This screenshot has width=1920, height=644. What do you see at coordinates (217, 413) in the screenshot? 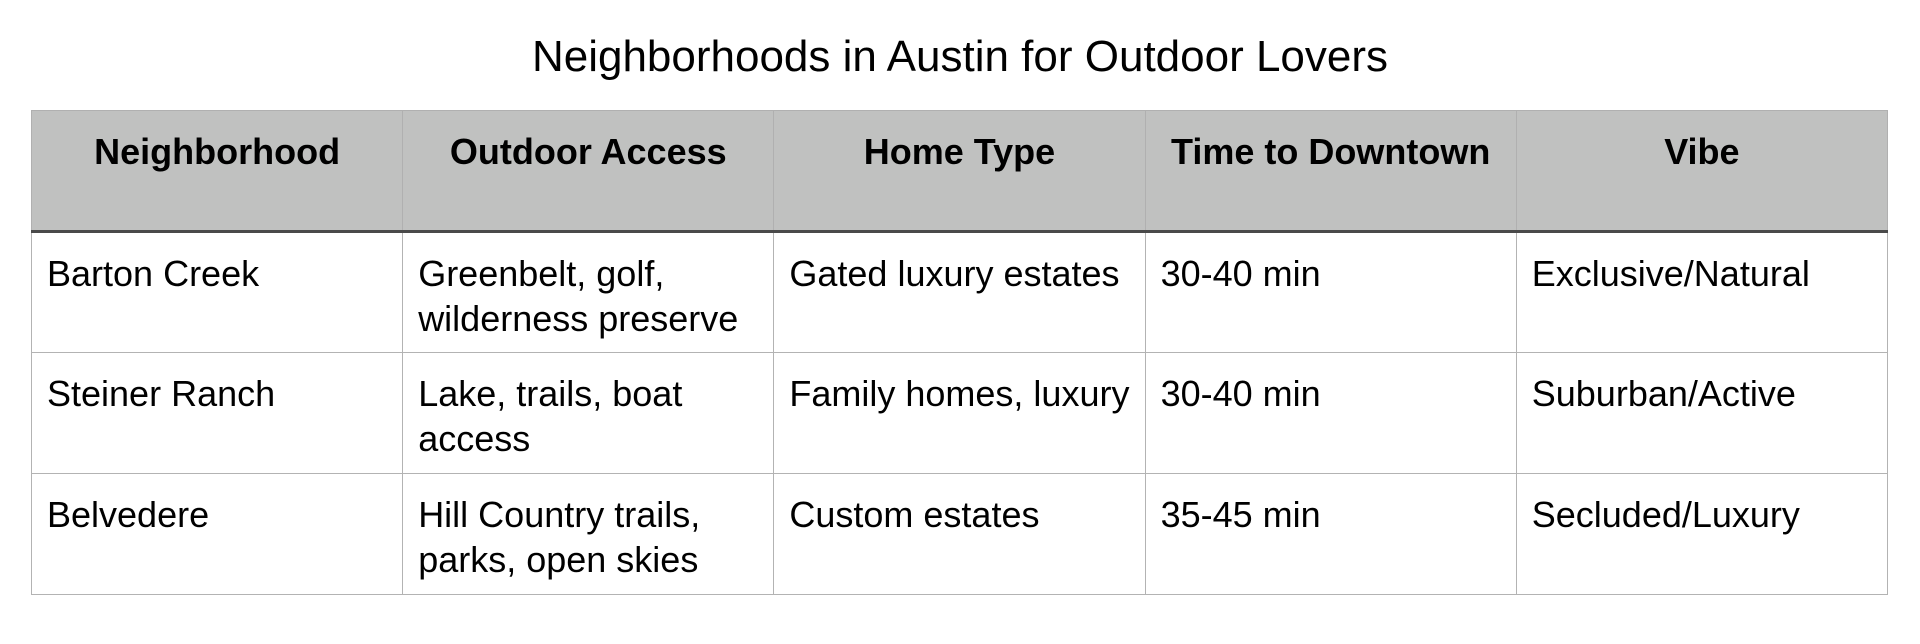
I see `cell-neighborhood: Steiner Ranch` at bounding box center [217, 413].